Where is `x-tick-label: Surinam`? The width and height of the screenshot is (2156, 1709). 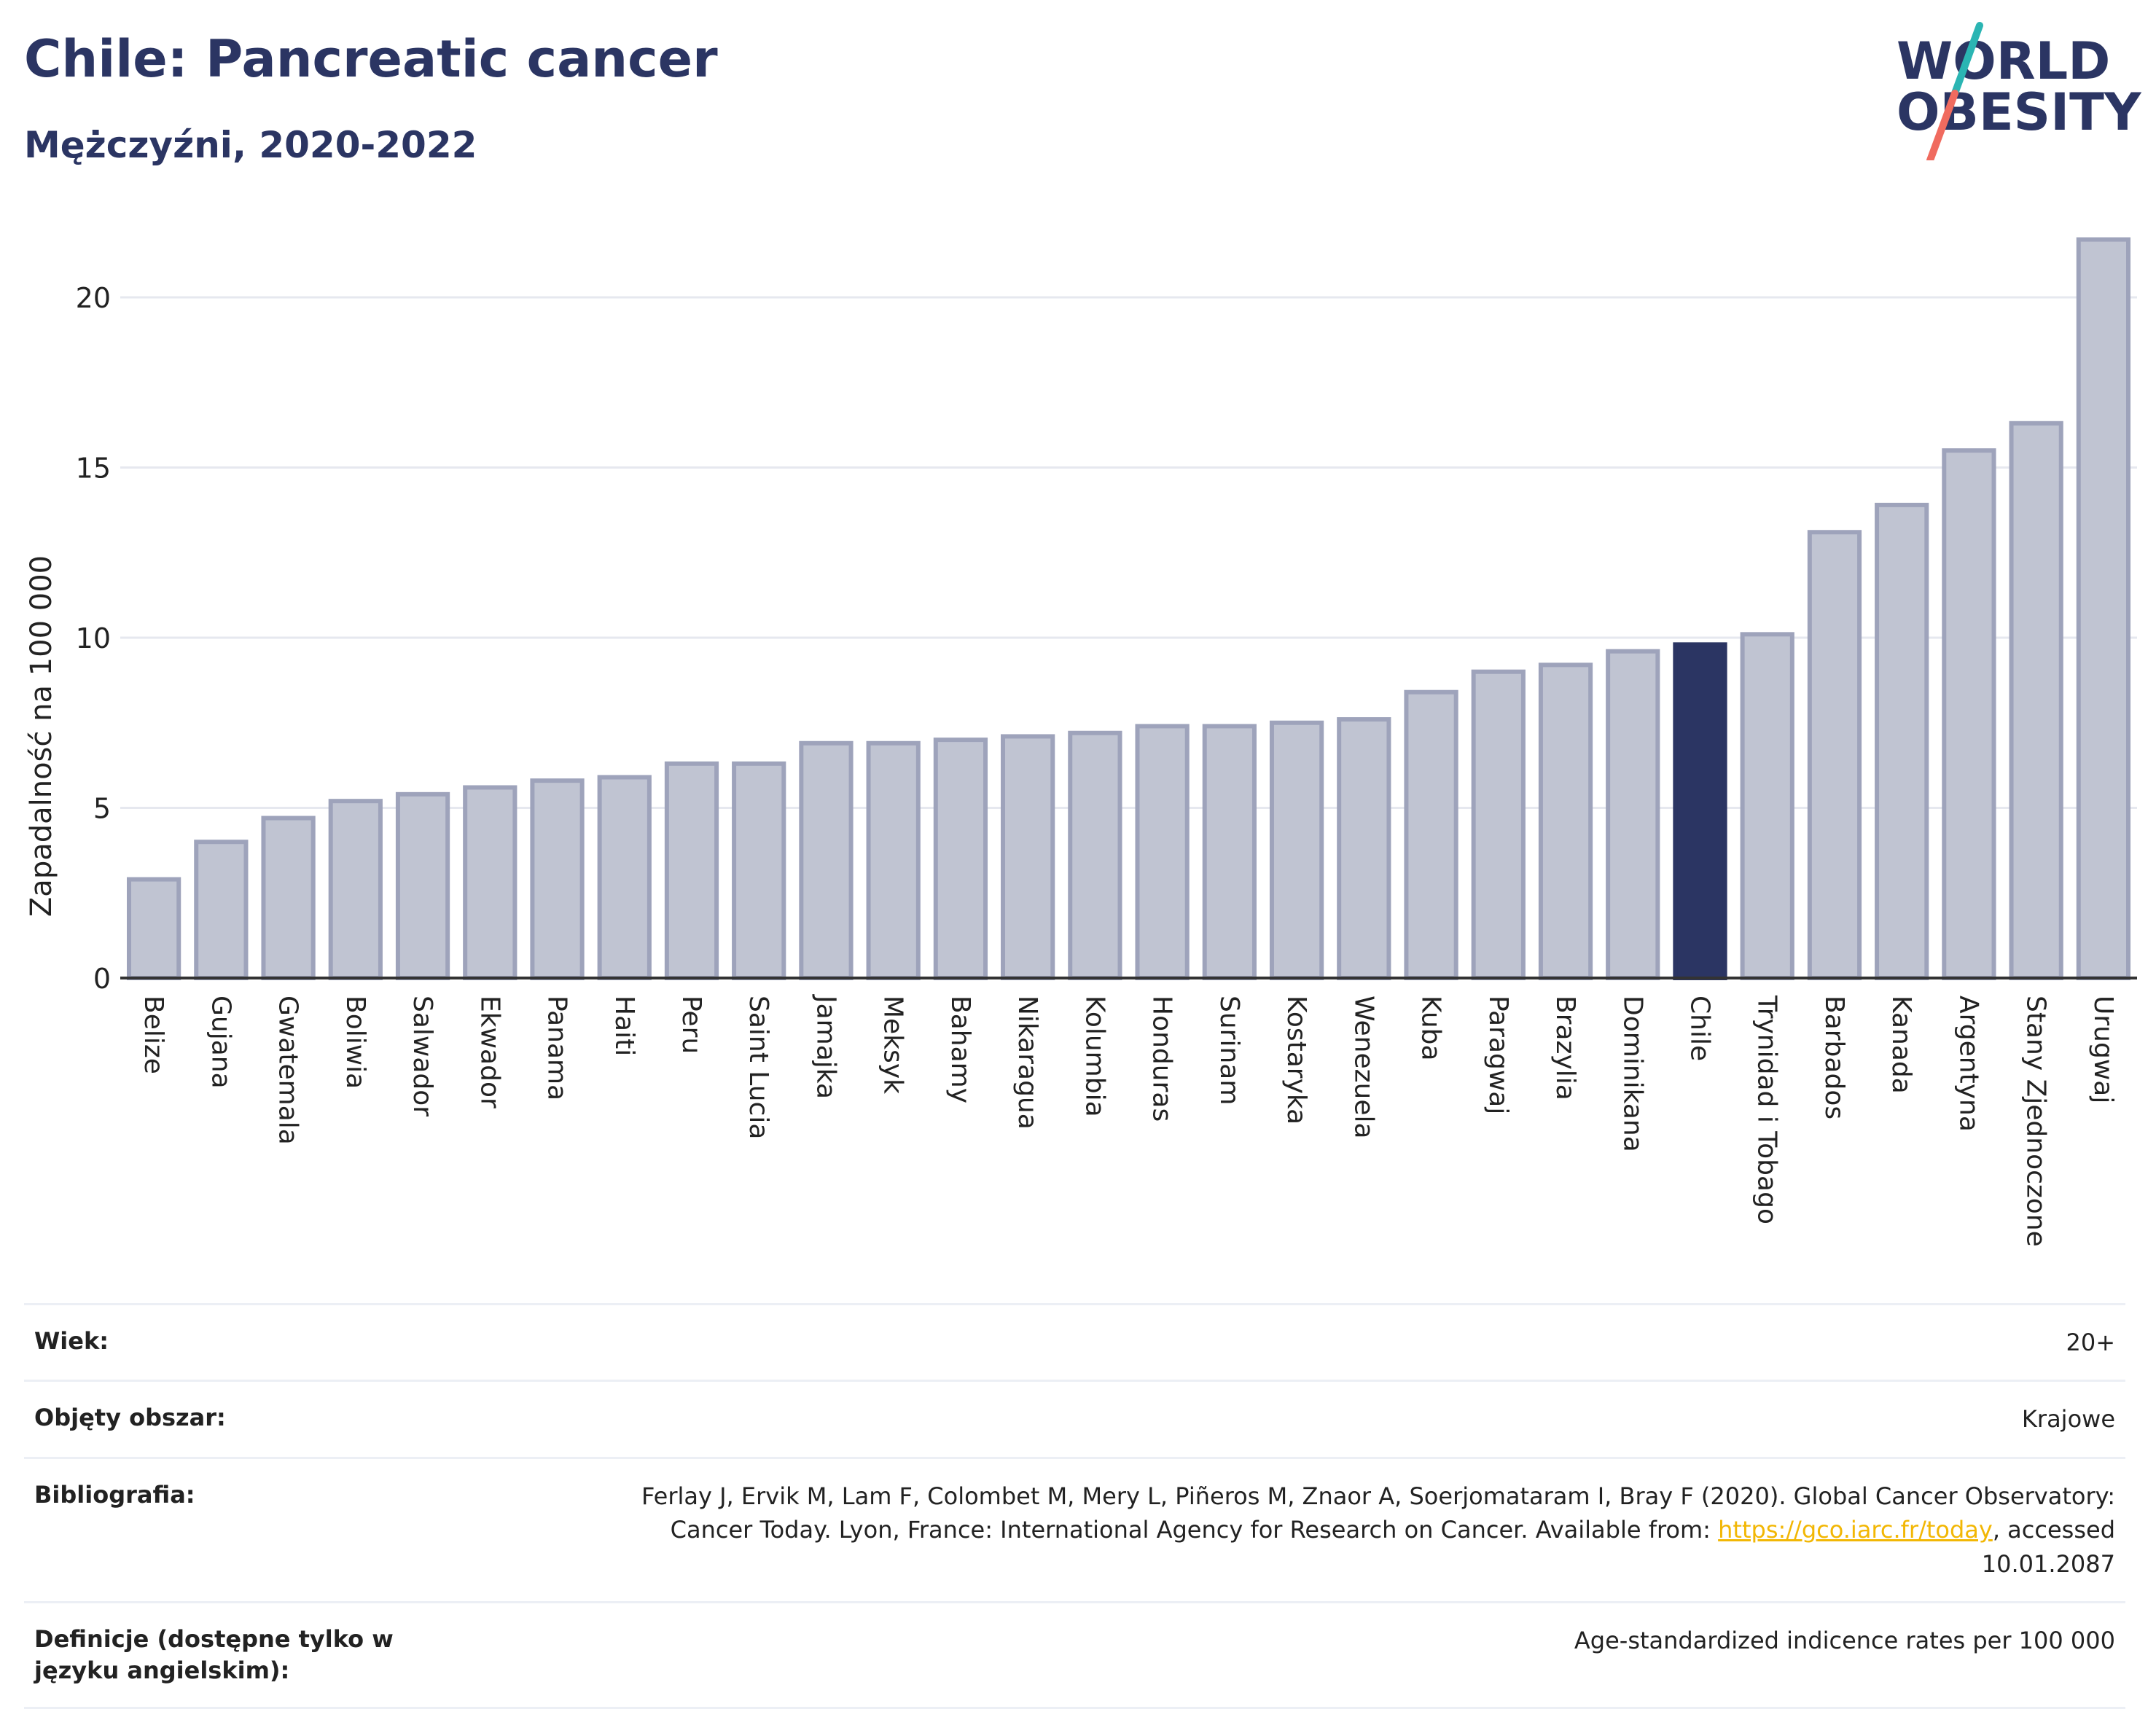
x-tick-label: Surinam is located at coordinates (1229, 1050).